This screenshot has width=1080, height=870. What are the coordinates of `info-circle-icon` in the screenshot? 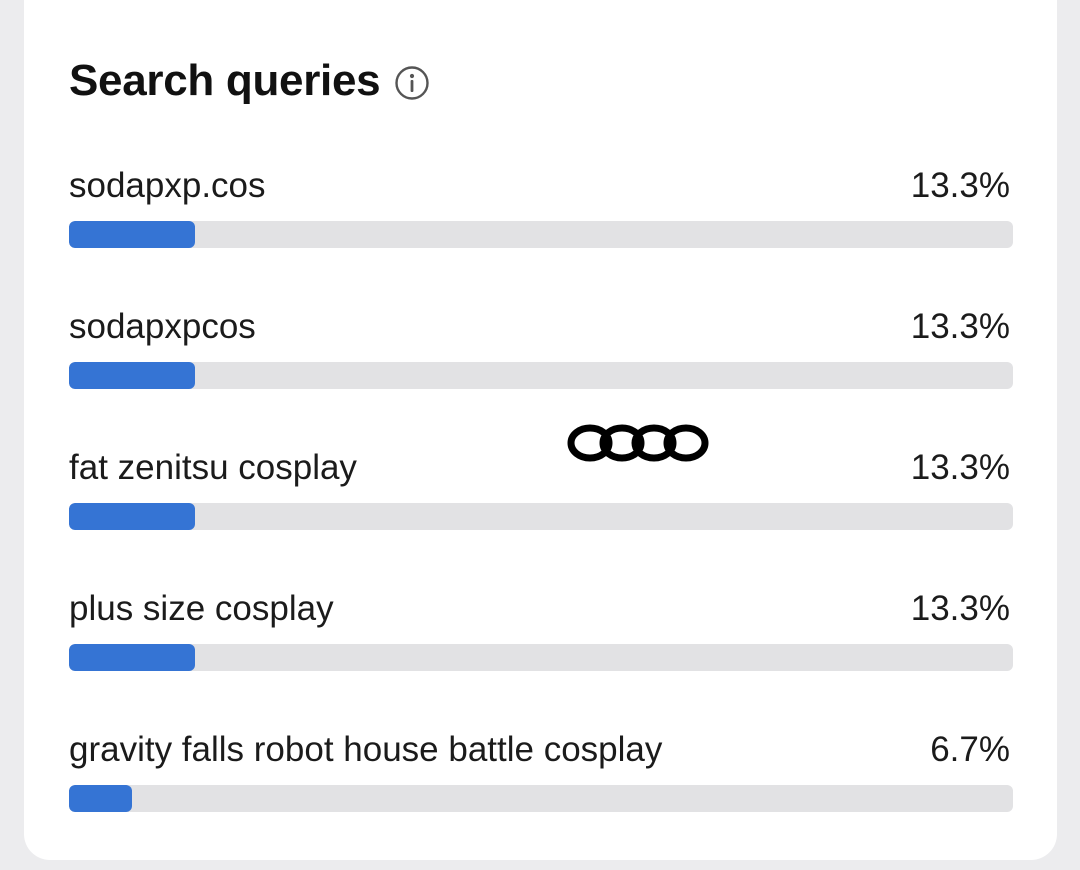 It's located at (412, 83).